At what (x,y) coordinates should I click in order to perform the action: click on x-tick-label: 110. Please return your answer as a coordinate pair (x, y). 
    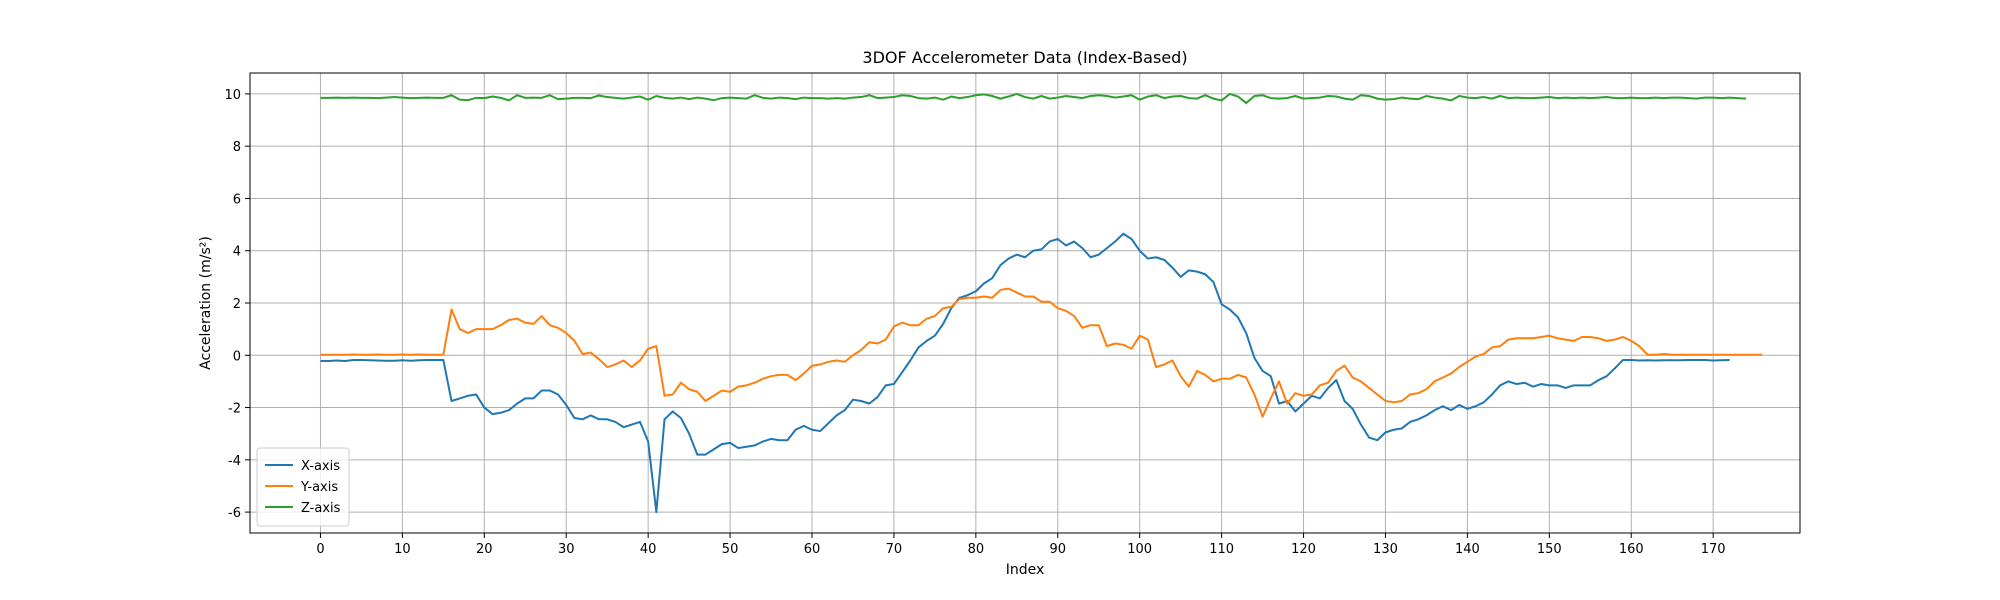
    Looking at the image, I should click on (1221, 549).